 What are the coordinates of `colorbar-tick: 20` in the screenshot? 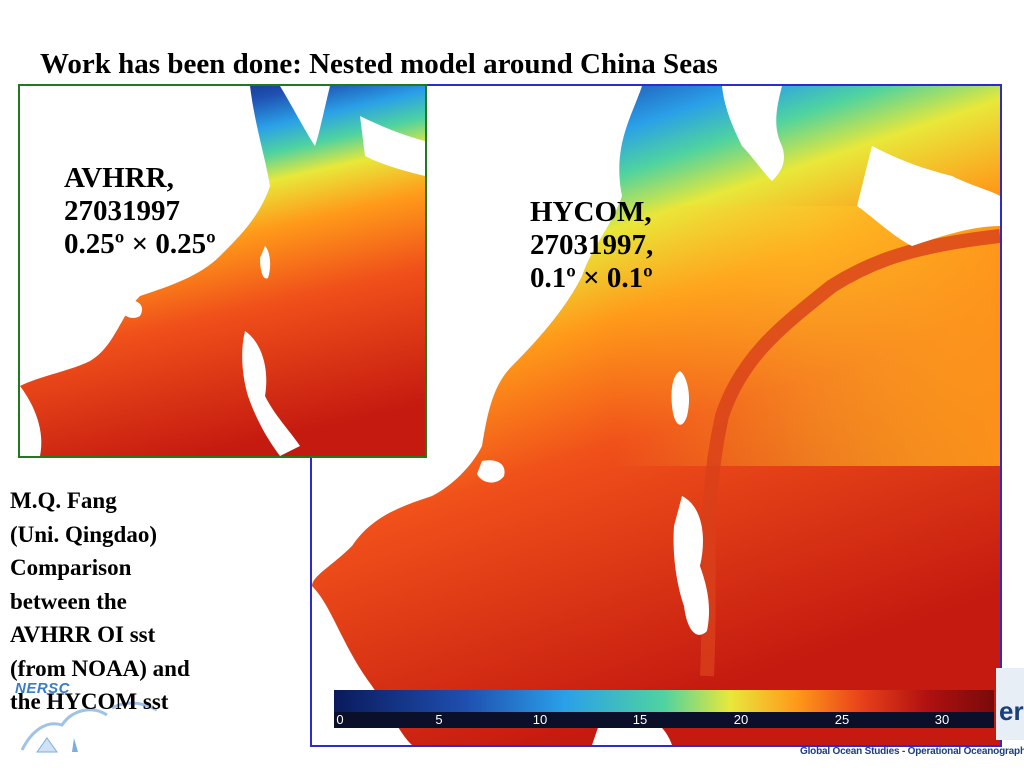 It's located at (741, 719).